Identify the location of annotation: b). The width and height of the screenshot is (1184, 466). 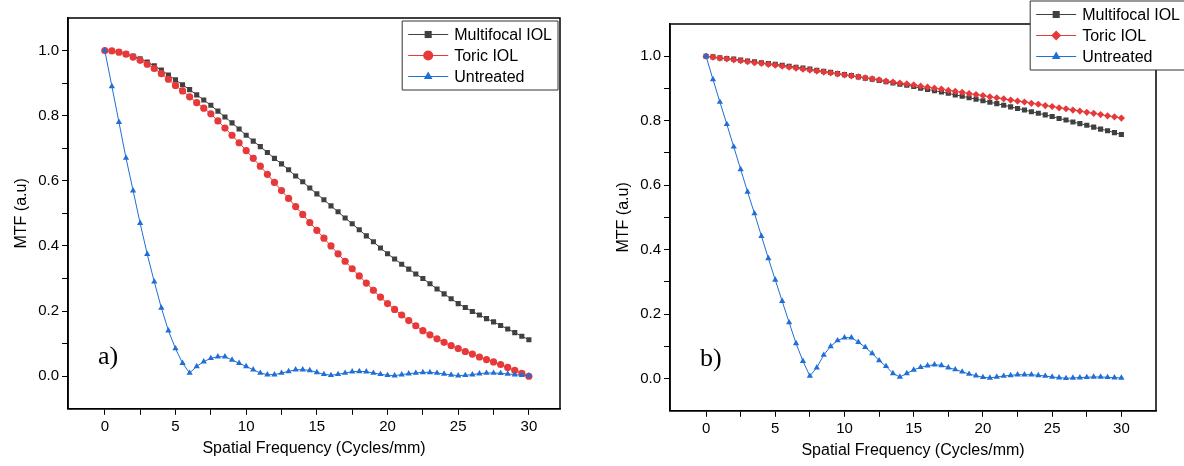
(711, 357).